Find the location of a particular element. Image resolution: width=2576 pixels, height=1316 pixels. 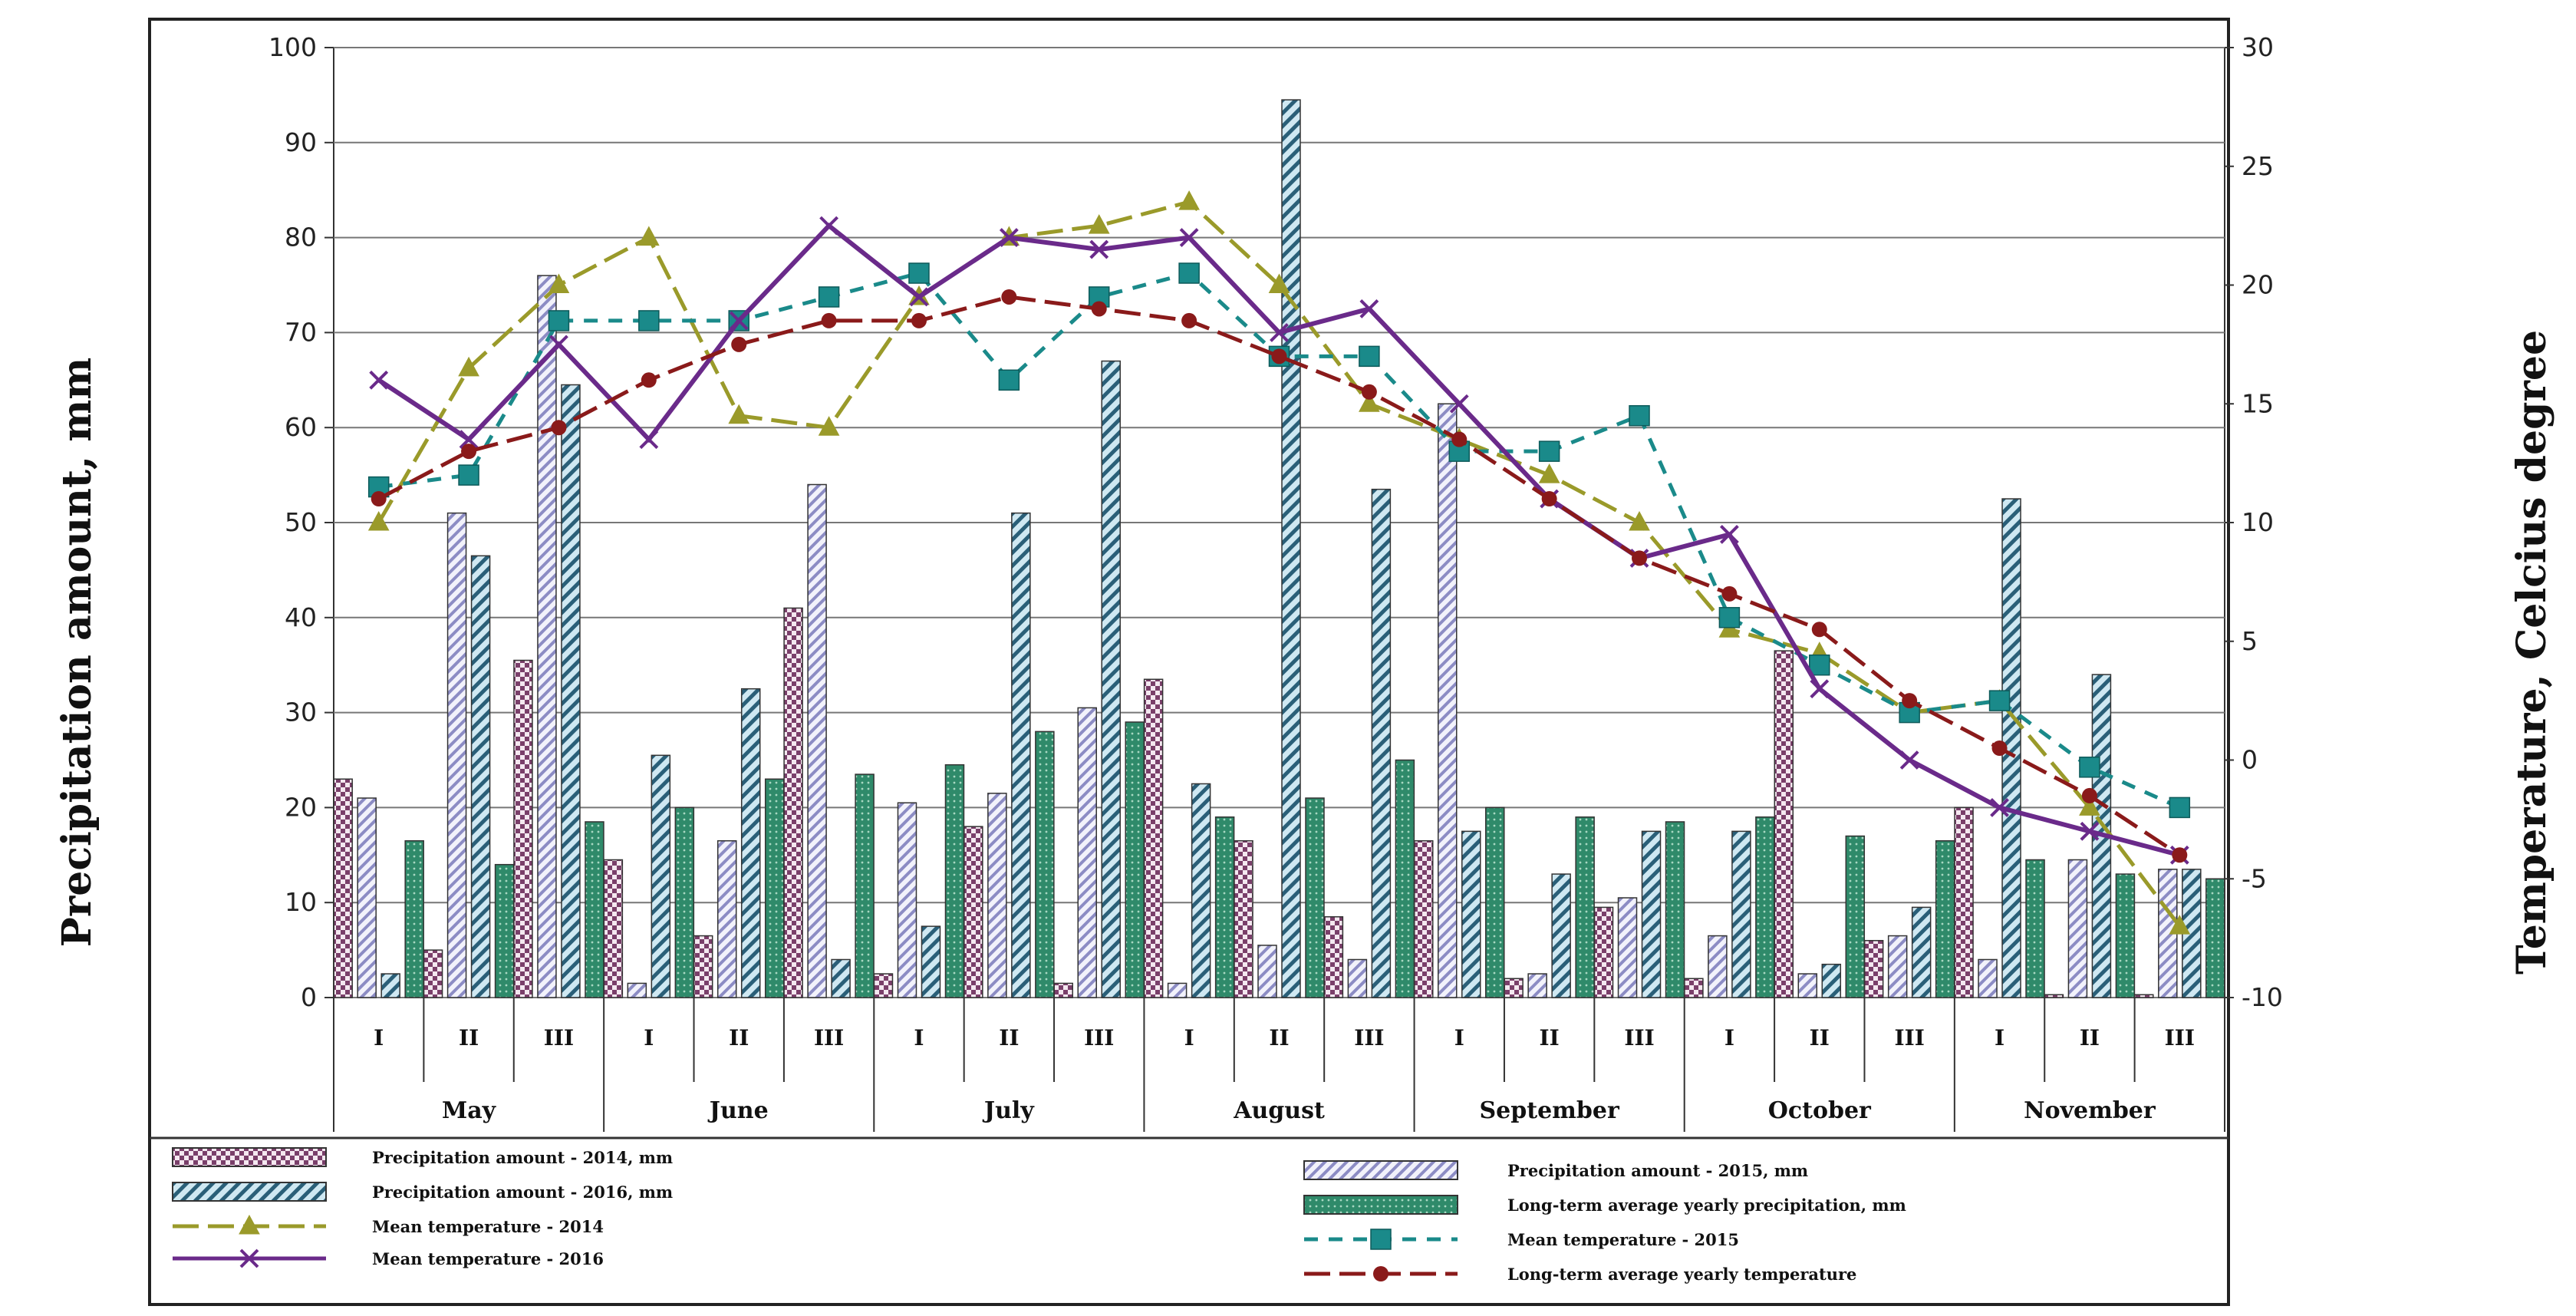

x-month-label: August is located at coordinates (1279, 1110).